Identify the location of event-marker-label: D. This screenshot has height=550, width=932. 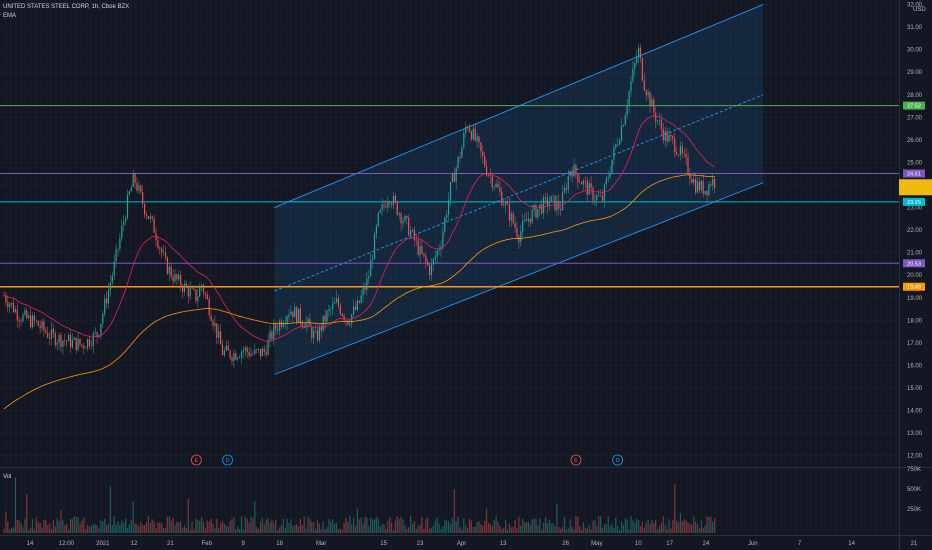
(228, 461).